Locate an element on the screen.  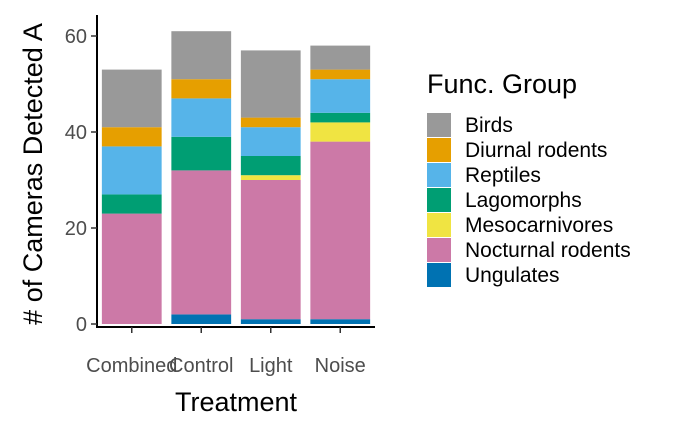
bar-segment-combined-nocturnal-rodents is located at coordinates (131, 268).